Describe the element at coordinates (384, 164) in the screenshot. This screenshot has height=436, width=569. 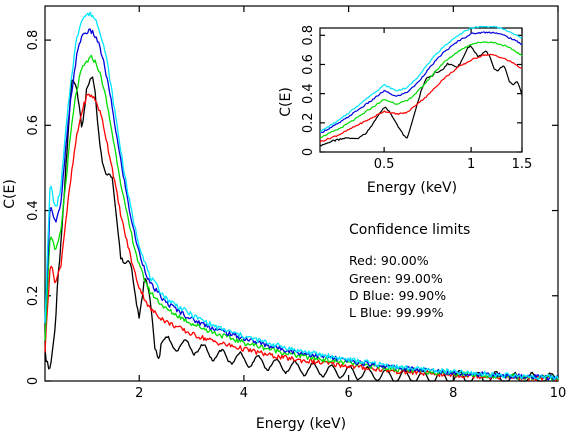
I see `inset-x-tick-label: 0.5` at that location.